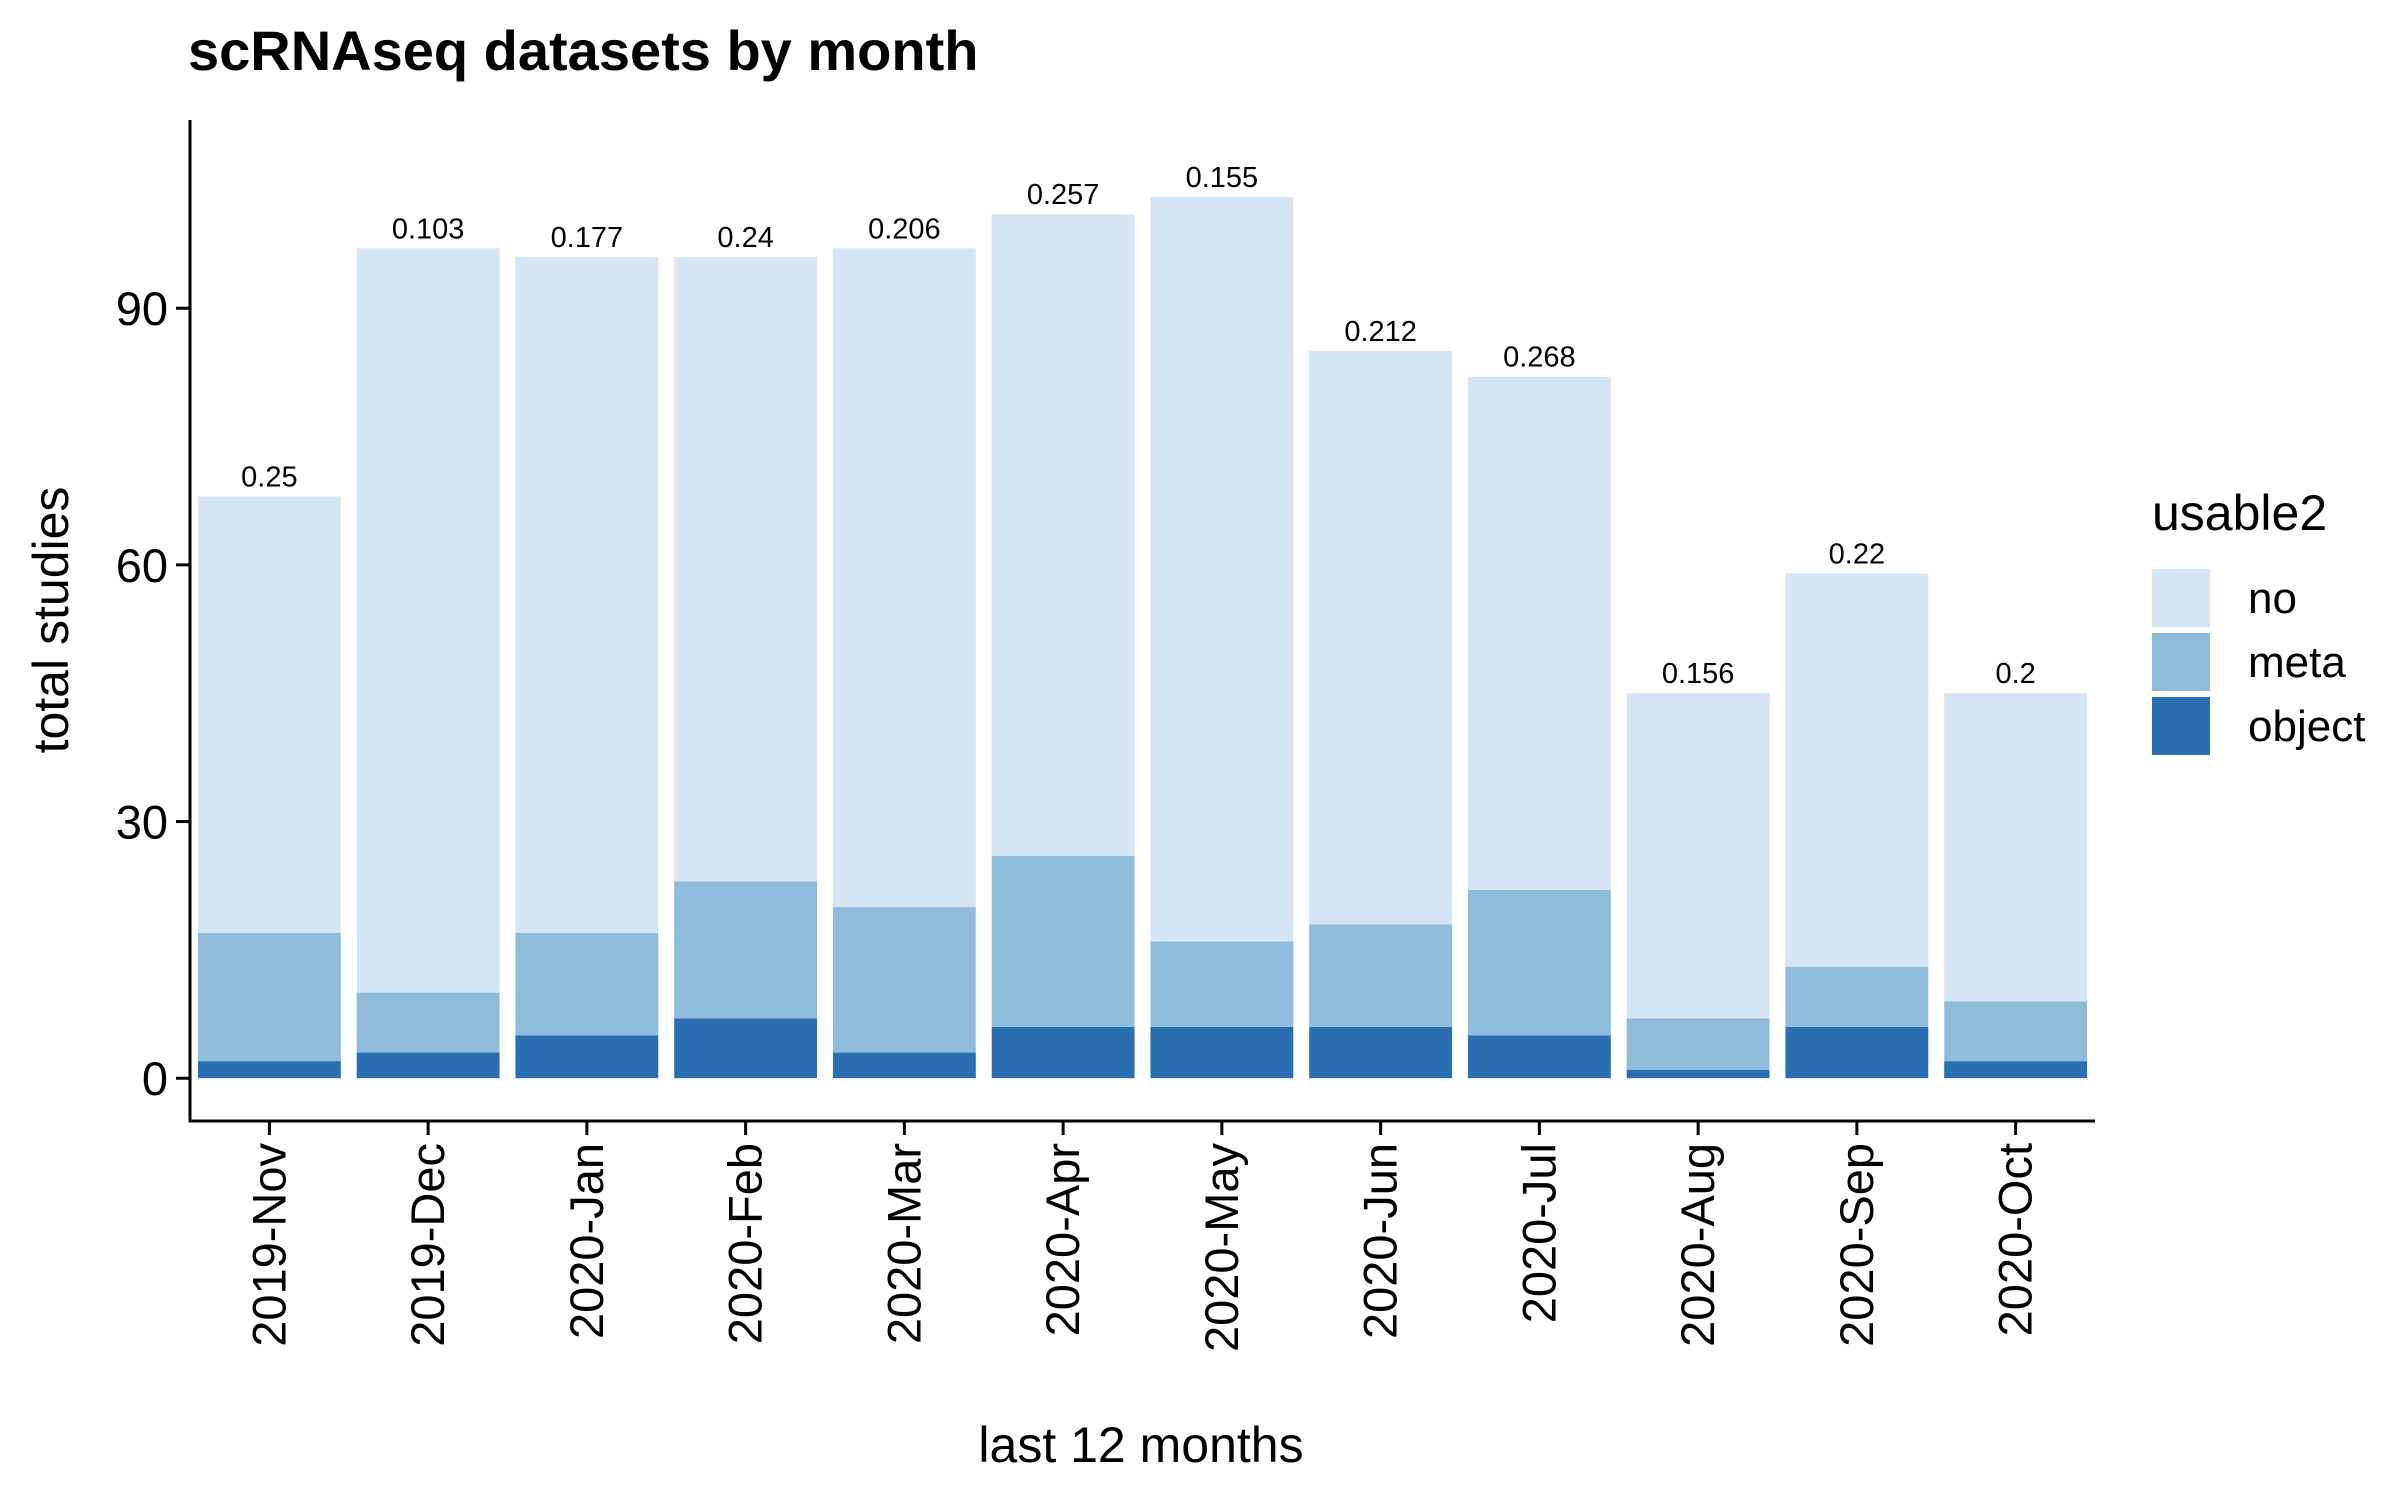 Image resolution: width=2400 pixels, height=1500 pixels. I want to click on bar-value-label: 0.24, so click(745, 238).